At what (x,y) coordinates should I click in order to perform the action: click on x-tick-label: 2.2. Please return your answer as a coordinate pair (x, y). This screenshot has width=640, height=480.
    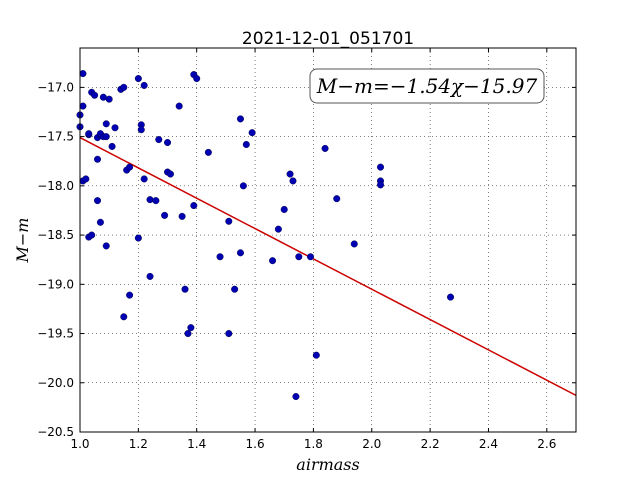
    Looking at the image, I should click on (430, 444).